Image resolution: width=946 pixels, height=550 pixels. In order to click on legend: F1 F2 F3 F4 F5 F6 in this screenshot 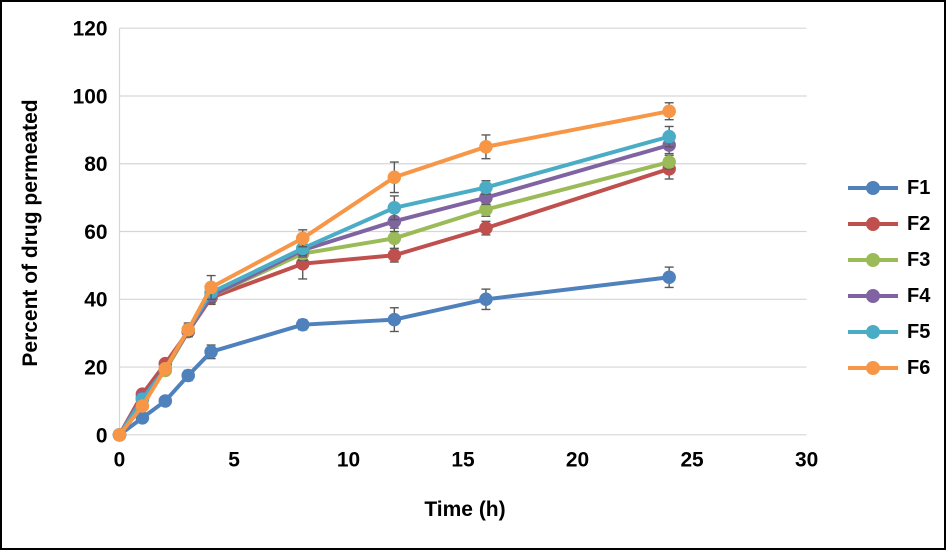, I will do `click(889, 278)`.